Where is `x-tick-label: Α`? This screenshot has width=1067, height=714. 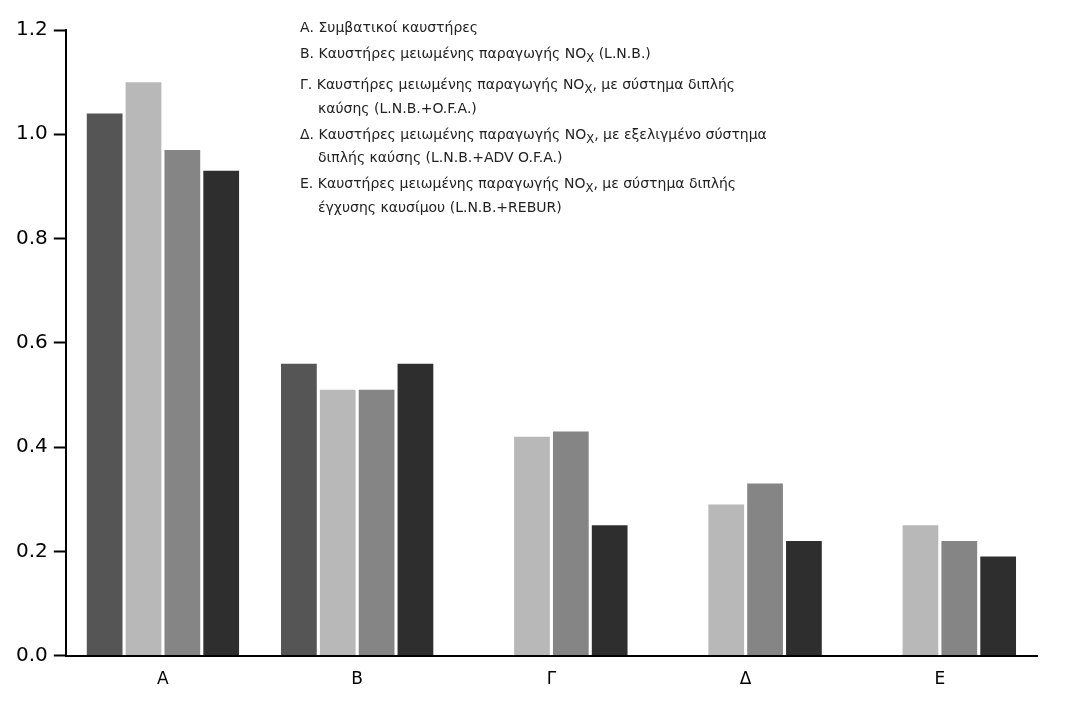 x-tick-label: Α is located at coordinates (163, 678).